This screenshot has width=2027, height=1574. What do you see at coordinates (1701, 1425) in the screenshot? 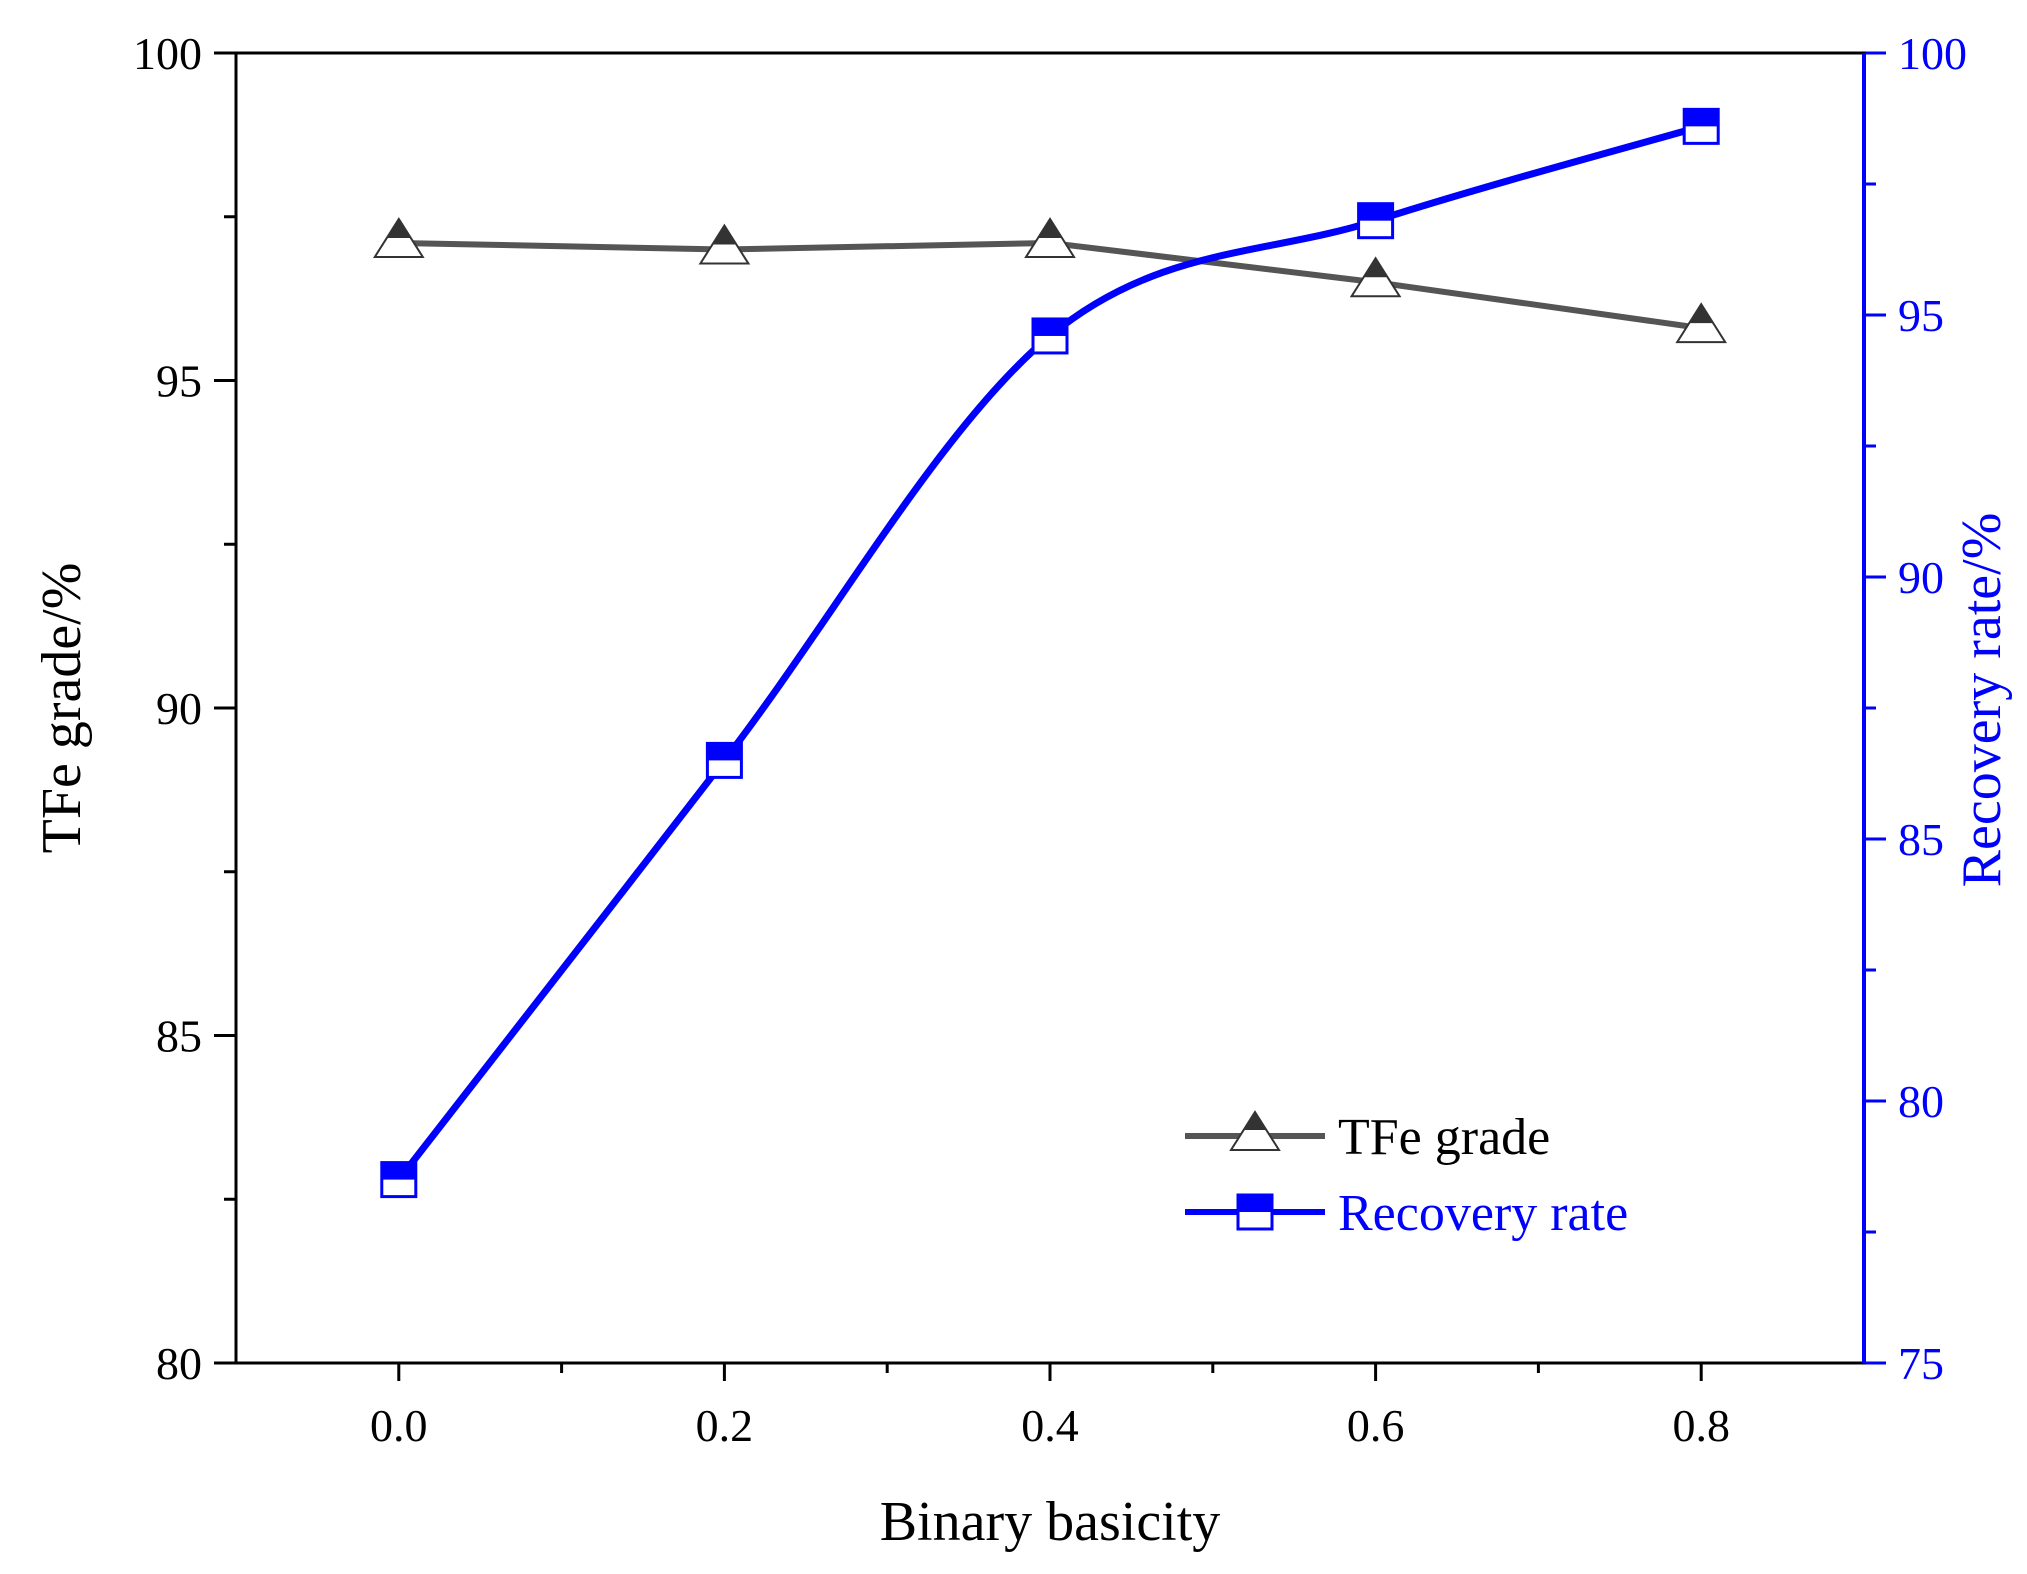
I see `x-tick-label: 0.8` at bounding box center [1701, 1425].